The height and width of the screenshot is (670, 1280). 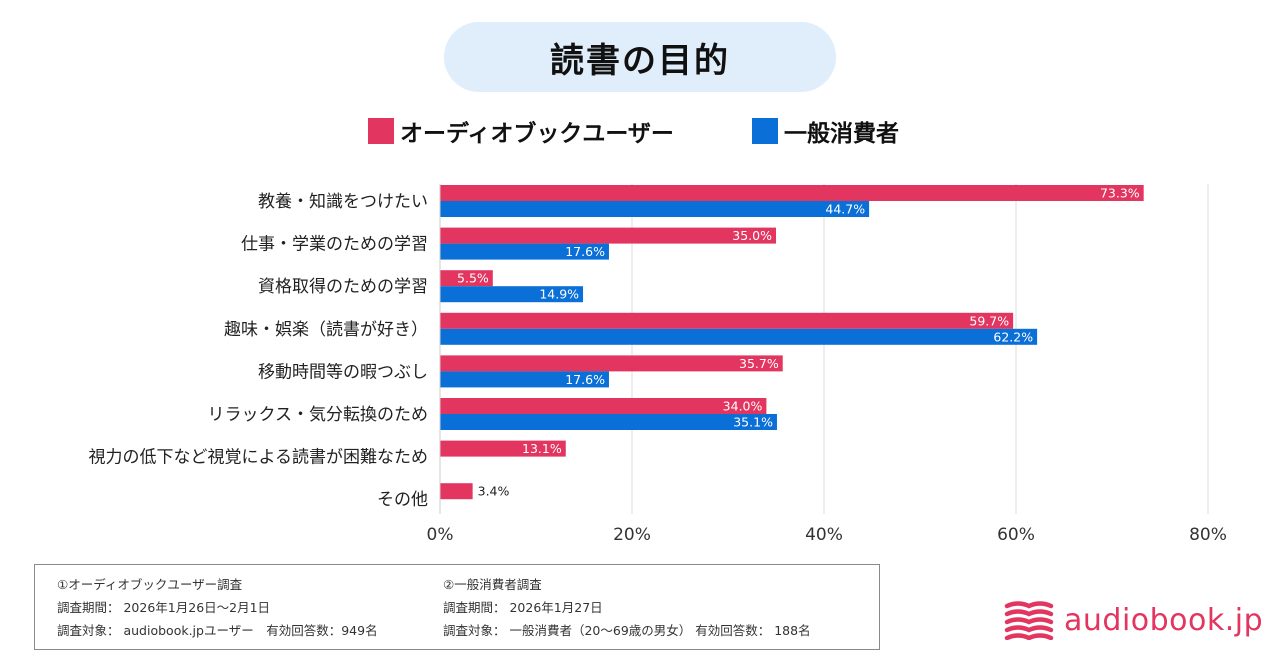 I want to click on category-label: 資格取得のための学習, so click(x=343, y=287).